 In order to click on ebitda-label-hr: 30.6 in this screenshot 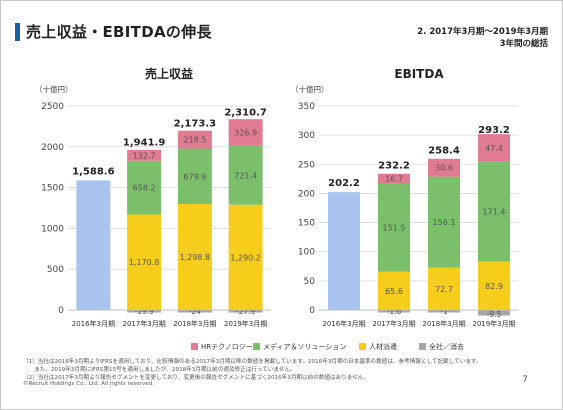, I will do `click(444, 168)`.